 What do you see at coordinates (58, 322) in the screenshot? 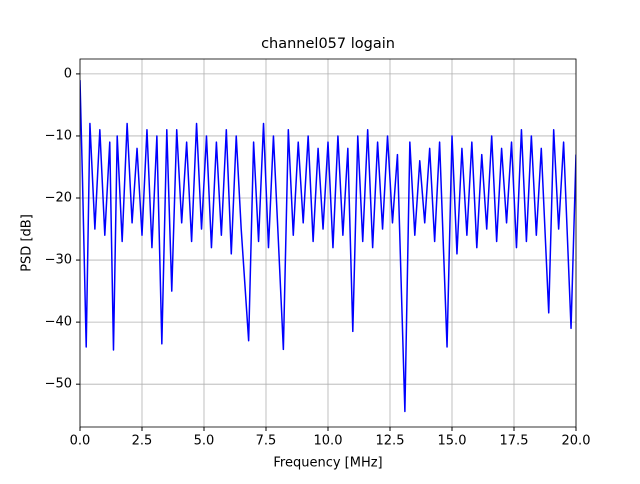
I see `y-tick-label: −40` at bounding box center [58, 322].